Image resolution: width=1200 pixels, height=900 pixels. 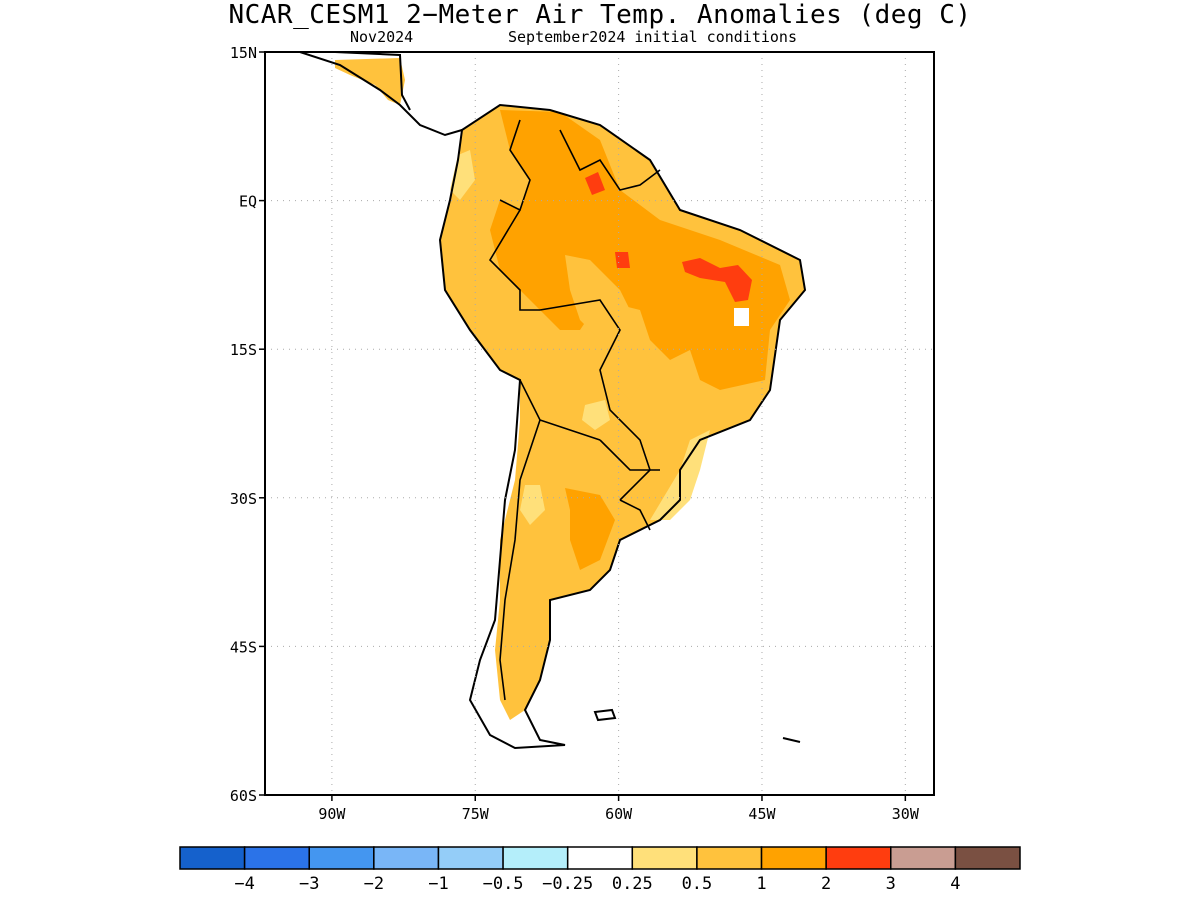 I want to click on forecast-month: Nov2024, so click(x=382, y=37).